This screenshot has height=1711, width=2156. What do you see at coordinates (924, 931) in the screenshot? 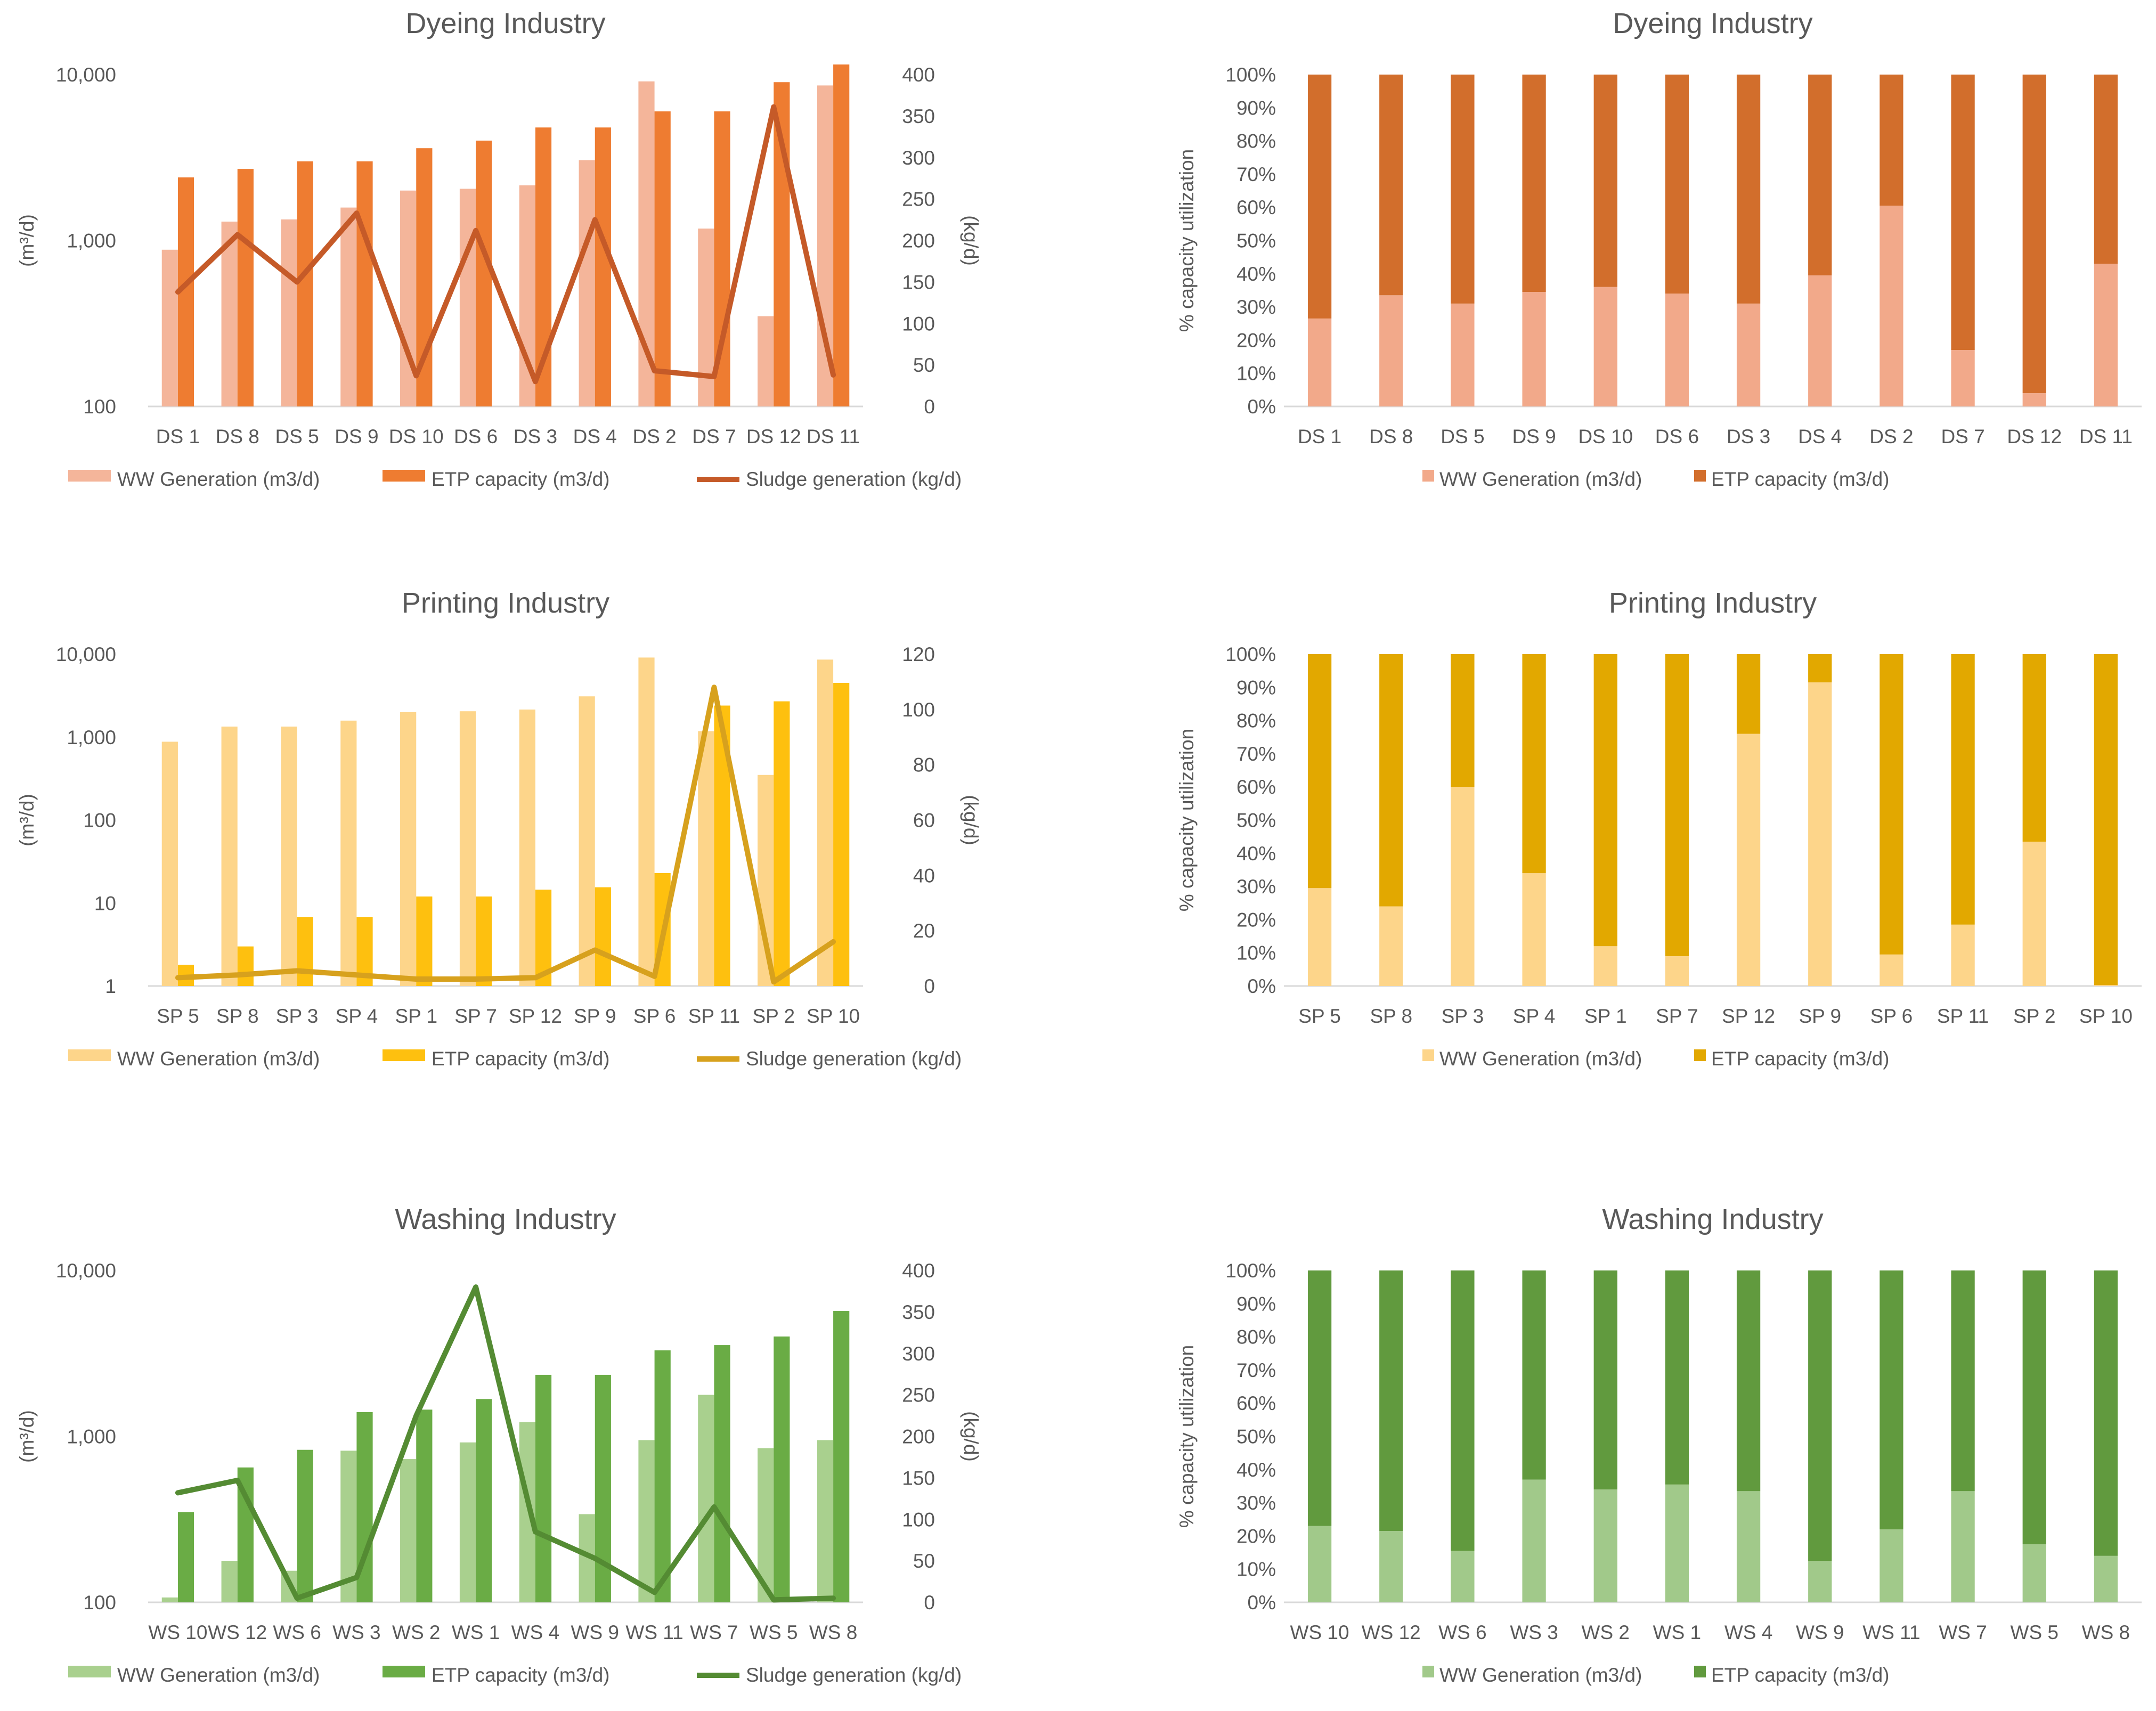
I see `y2-tick-label: 20` at bounding box center [924, 931].